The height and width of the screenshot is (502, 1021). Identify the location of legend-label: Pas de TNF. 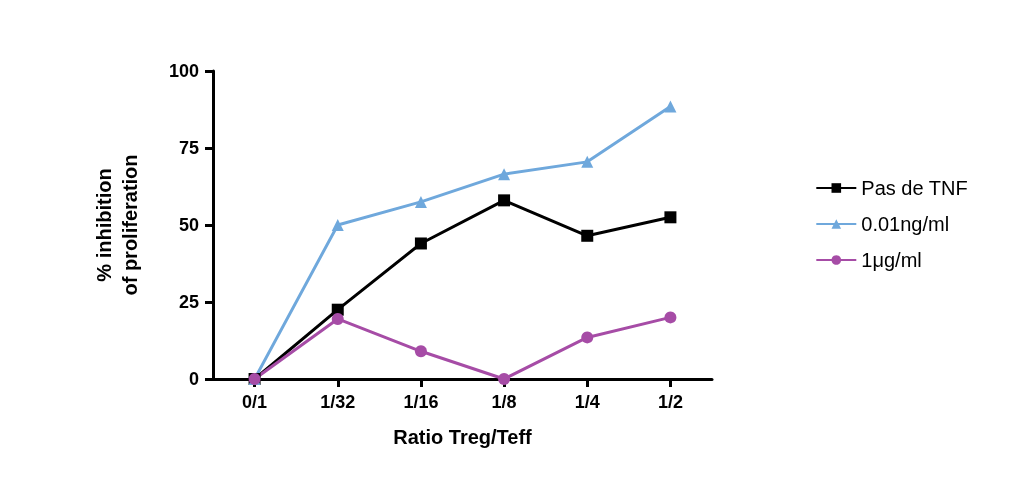
(914, 188).